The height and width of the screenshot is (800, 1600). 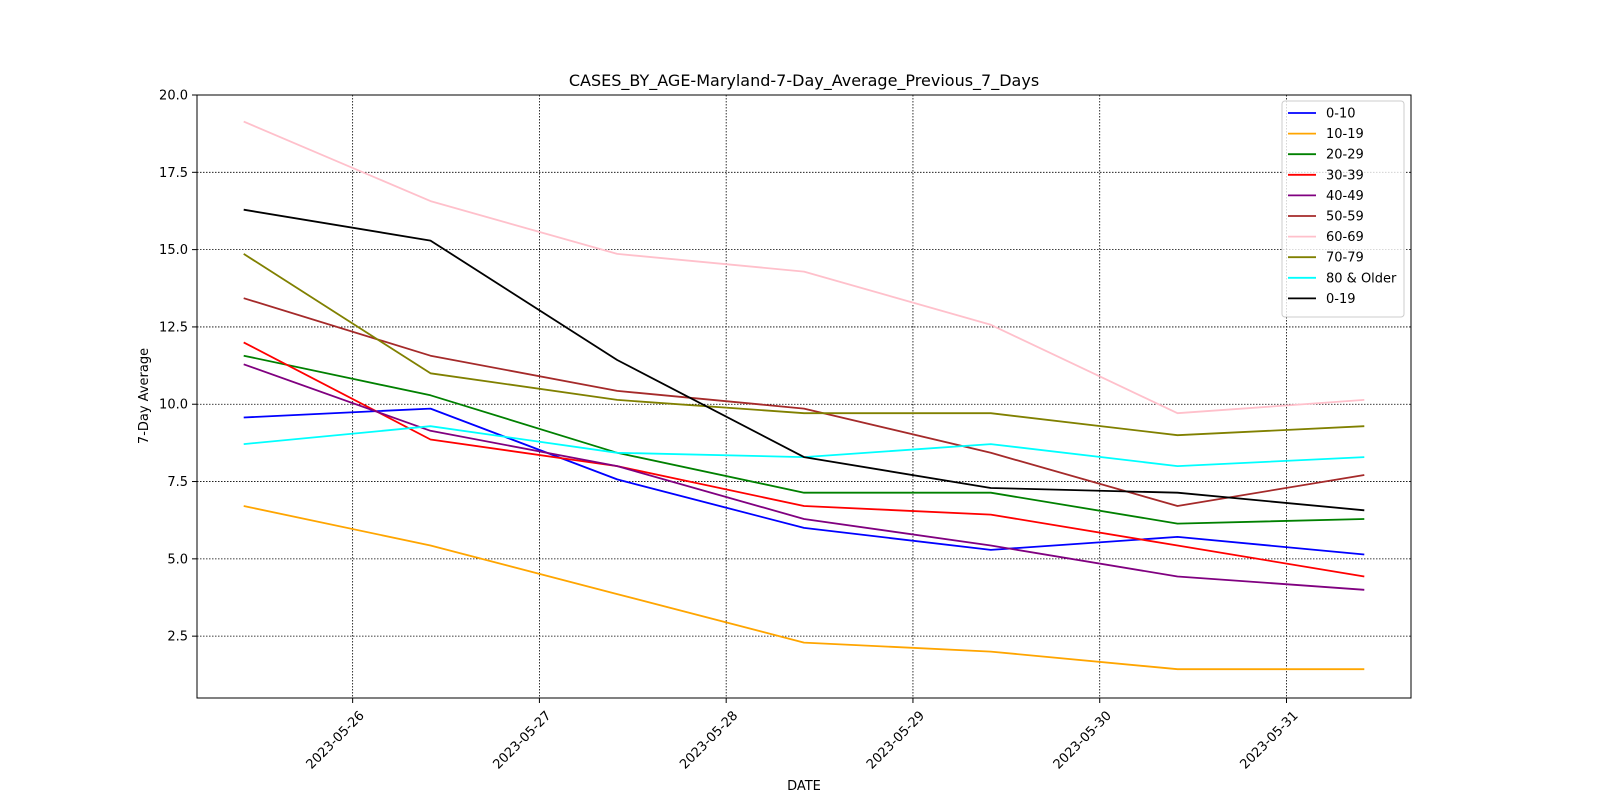 I want to click on legend-label: 80 & Older, so click(x=1361, y=278).